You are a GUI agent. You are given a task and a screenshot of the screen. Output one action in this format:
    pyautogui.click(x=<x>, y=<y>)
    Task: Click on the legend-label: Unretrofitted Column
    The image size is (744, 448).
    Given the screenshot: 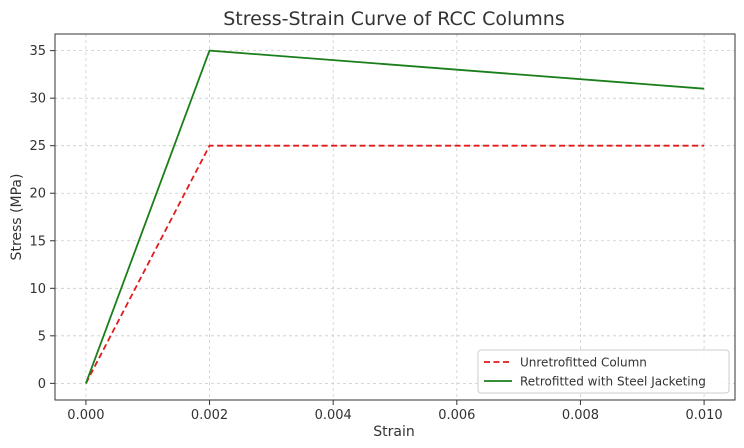 What is the action you would take?
    pyautogui.click(x=583, y=363)
    